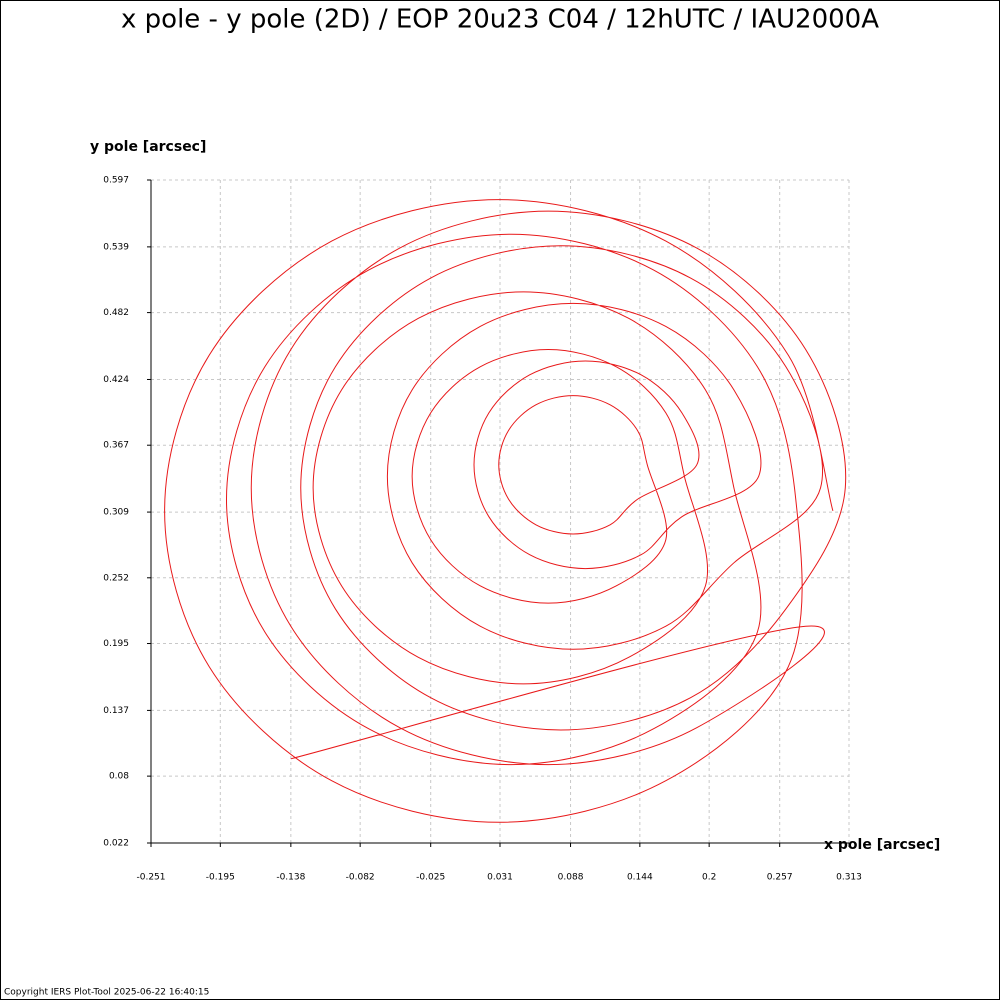  Describe the element at coordinates (220, 878) in the screenshot. I see `x-tick-label: -0.195` at that location.